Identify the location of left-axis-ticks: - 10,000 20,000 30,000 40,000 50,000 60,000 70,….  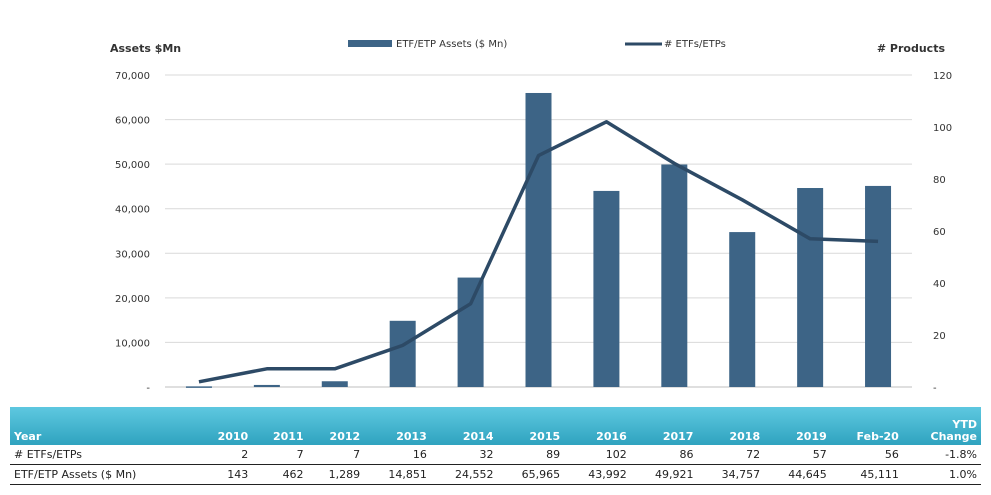
(132, 232).